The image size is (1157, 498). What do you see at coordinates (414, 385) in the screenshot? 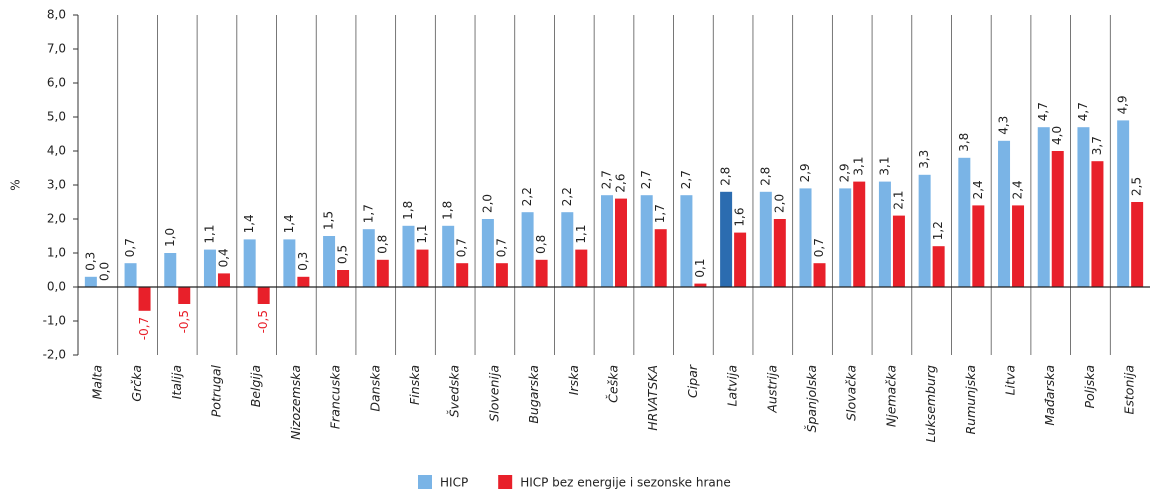
I see `x-tick-label: Finska` at bounding box center [414, 385].